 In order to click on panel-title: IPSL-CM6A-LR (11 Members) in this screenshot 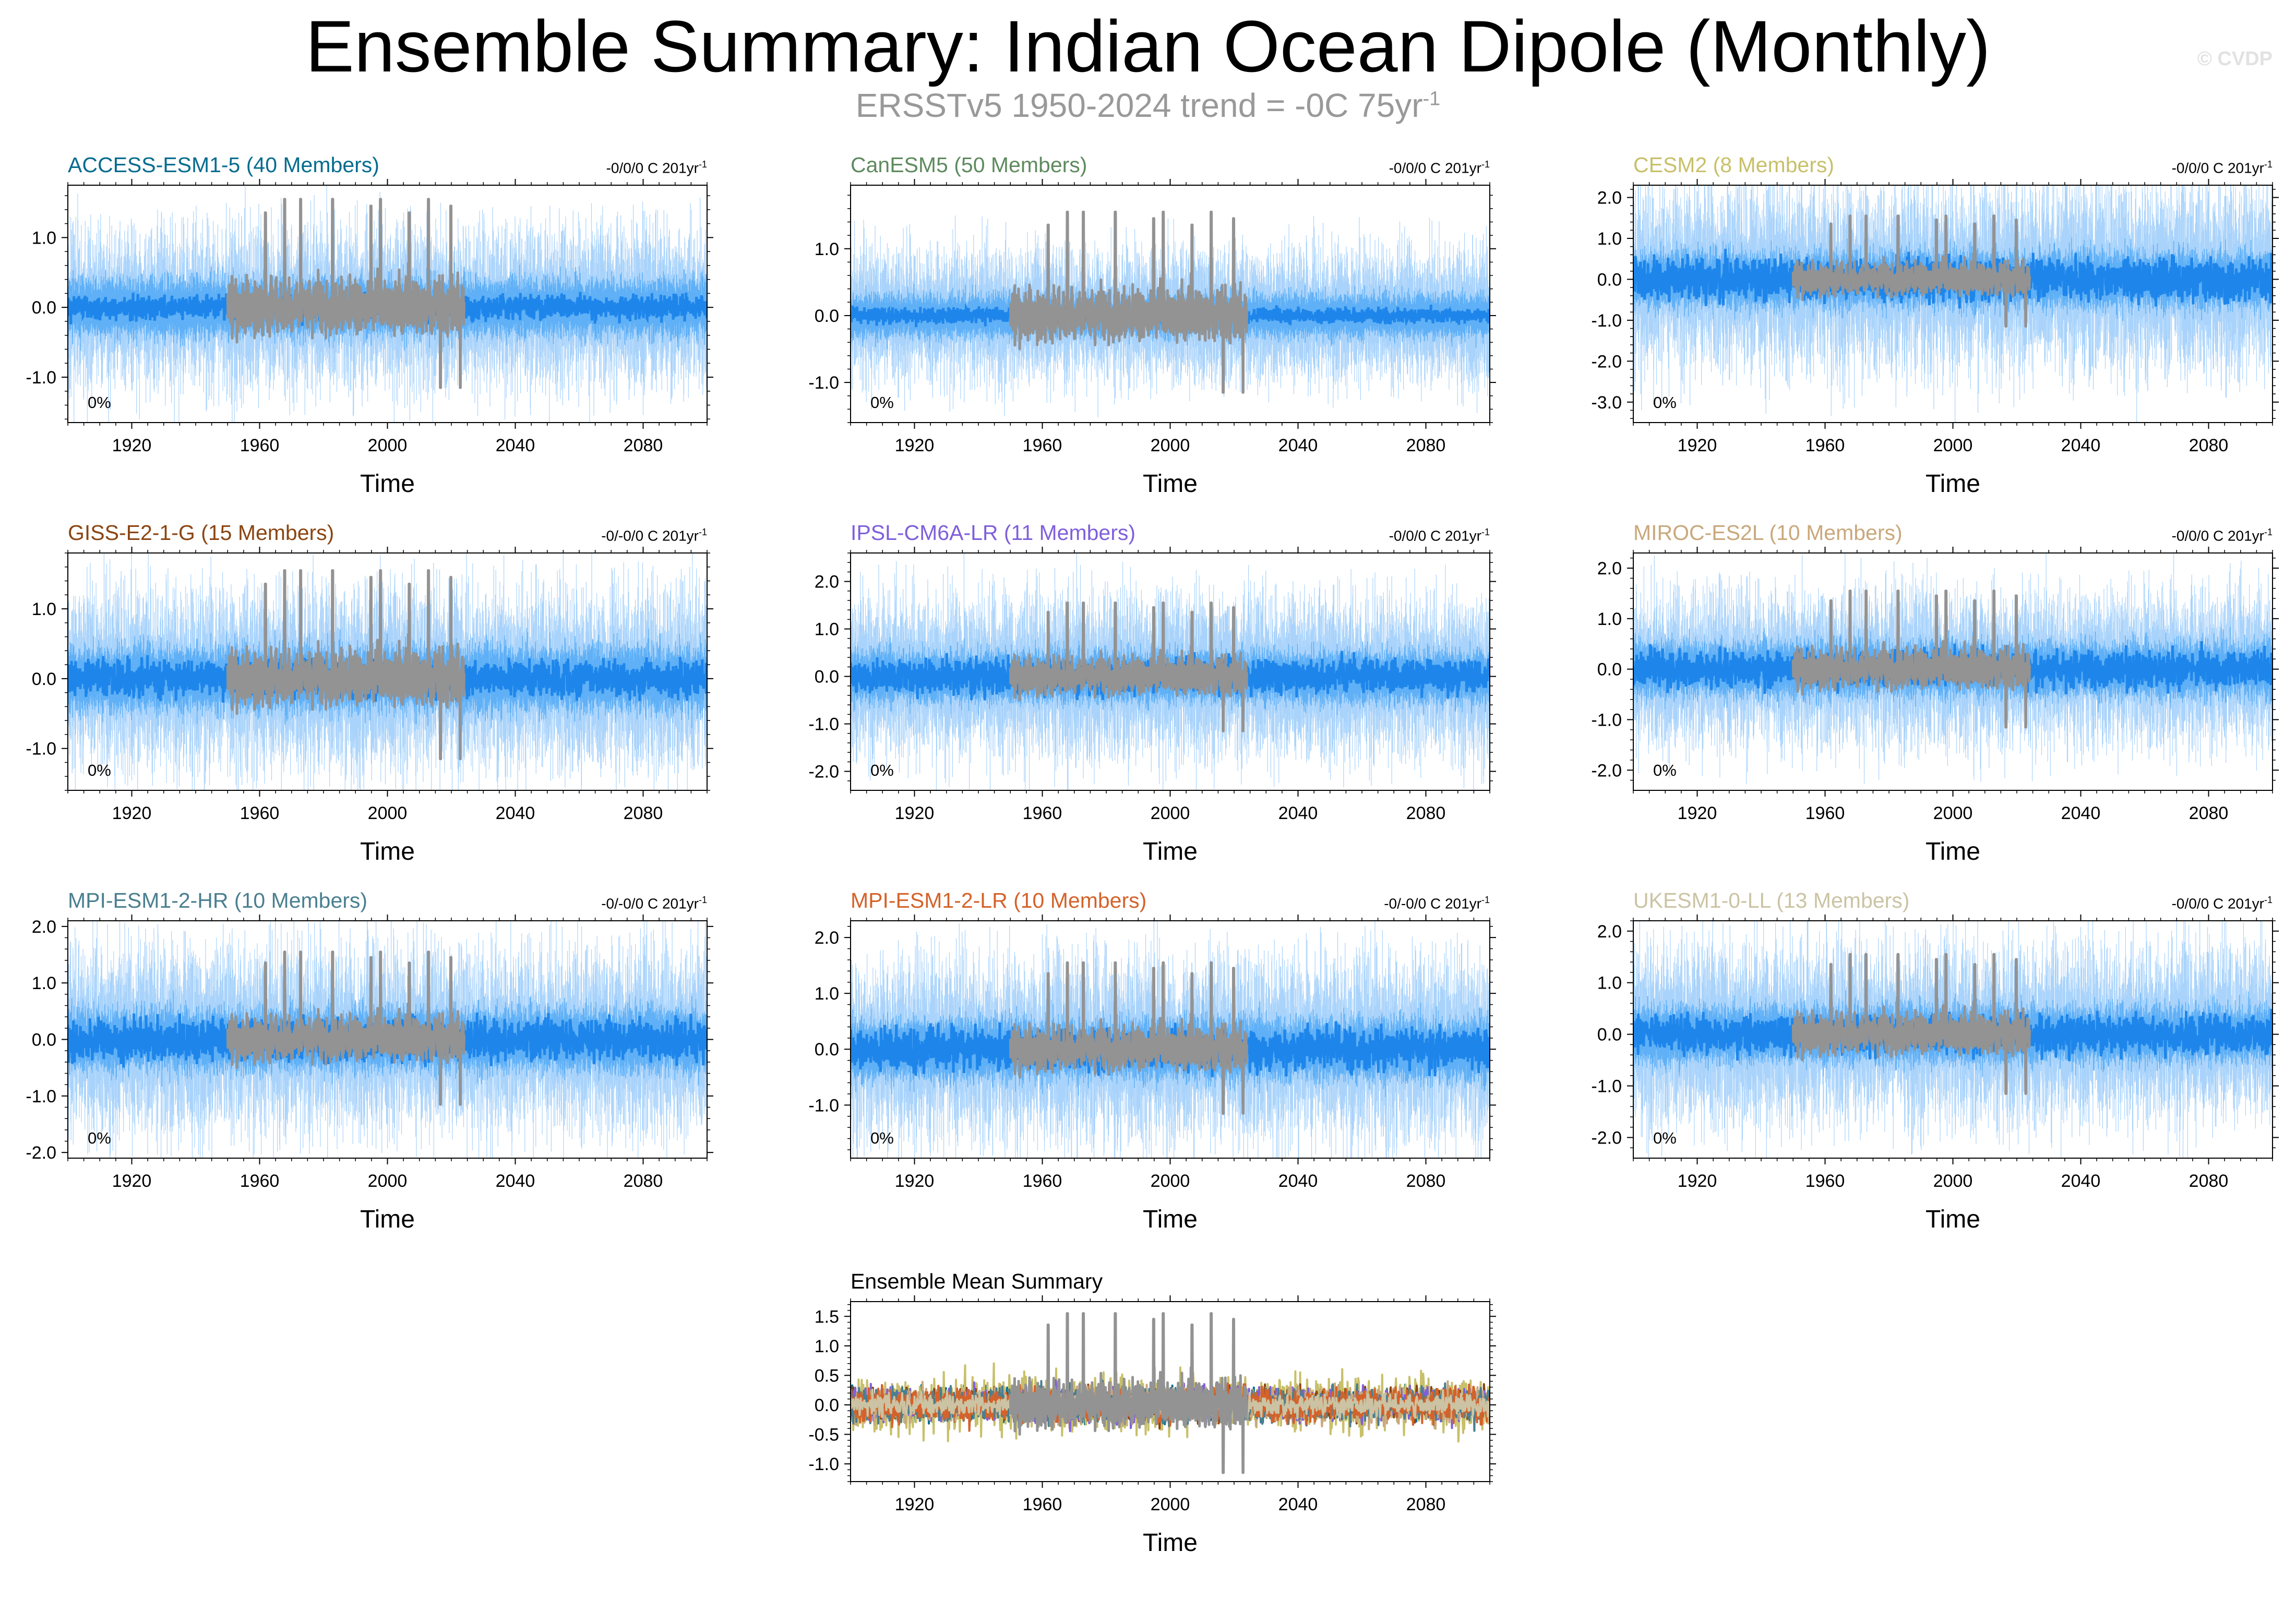, I will do `click(994, 533)`.